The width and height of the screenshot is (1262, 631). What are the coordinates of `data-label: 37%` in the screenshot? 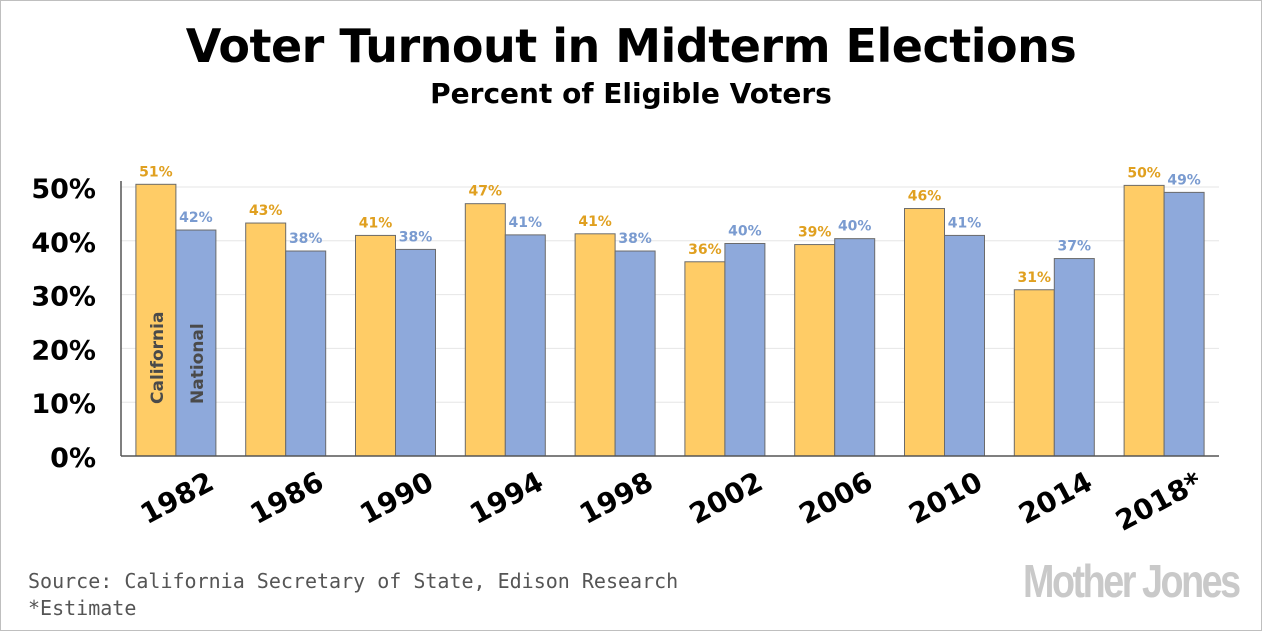 It's located at (1075, 247).